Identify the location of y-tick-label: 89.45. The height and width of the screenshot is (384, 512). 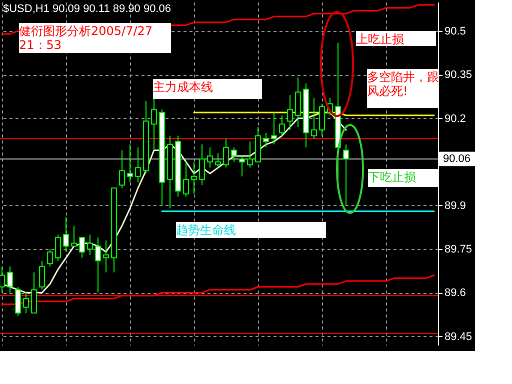
(458, 336).